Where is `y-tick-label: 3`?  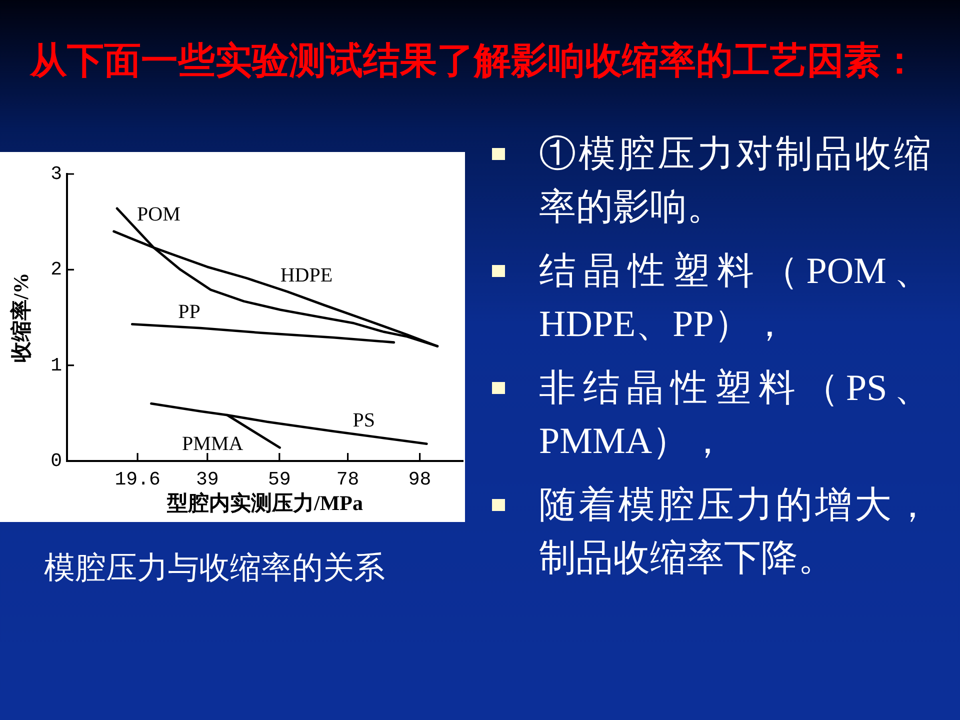
y-tick-label: 3 is located at coordinates (56, 174).